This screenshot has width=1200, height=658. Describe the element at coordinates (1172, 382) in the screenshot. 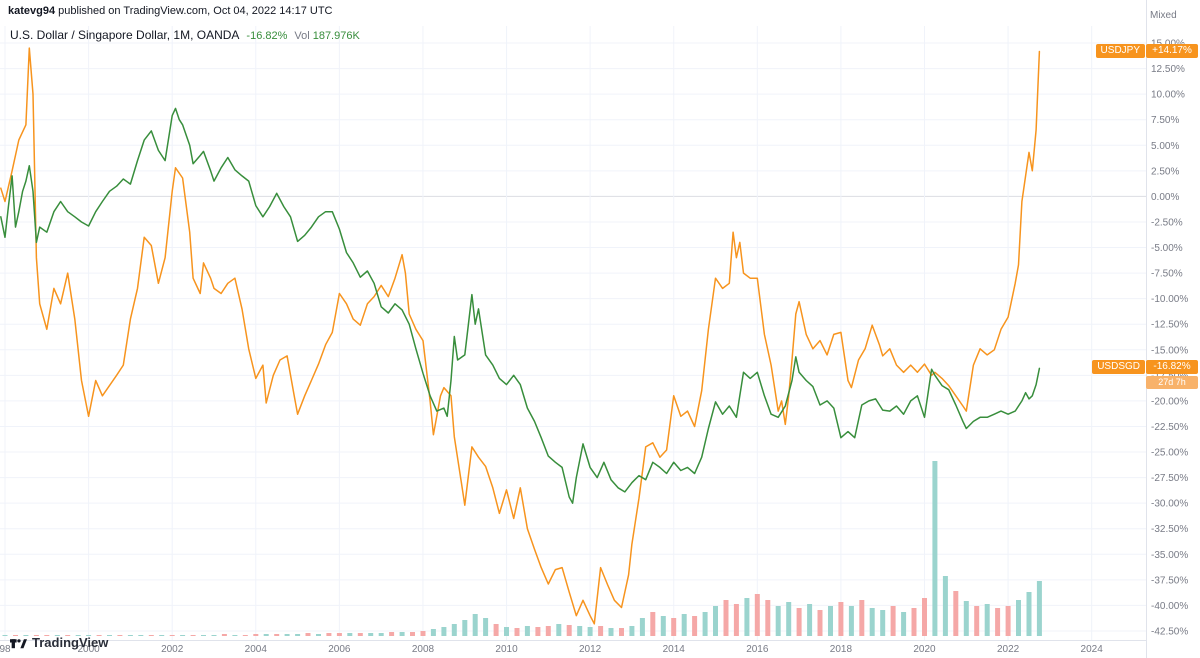

I see `bar-countdown-label: 27d 7h` at that location.